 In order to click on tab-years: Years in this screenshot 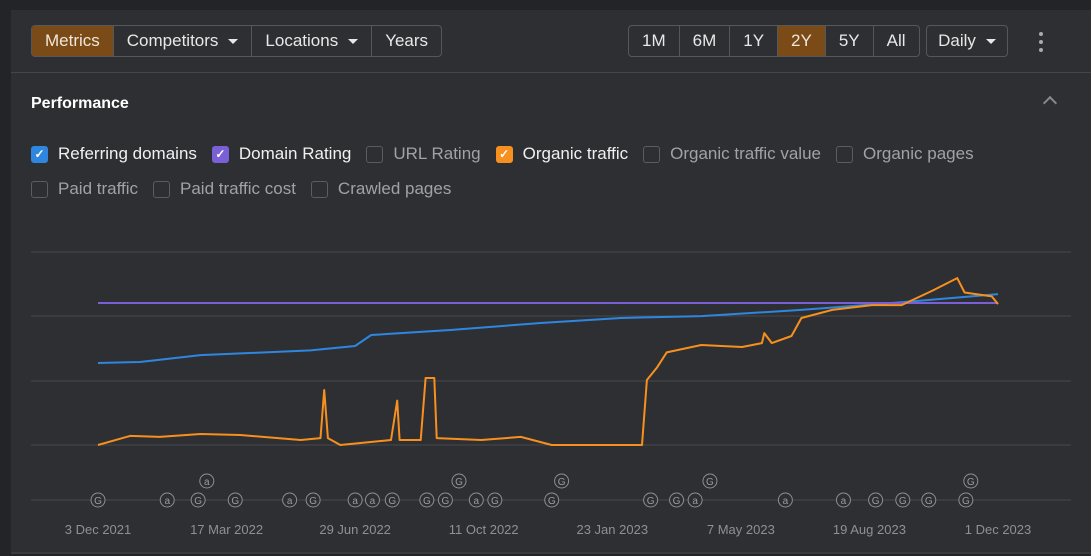, I will do `click(406, 41)`.